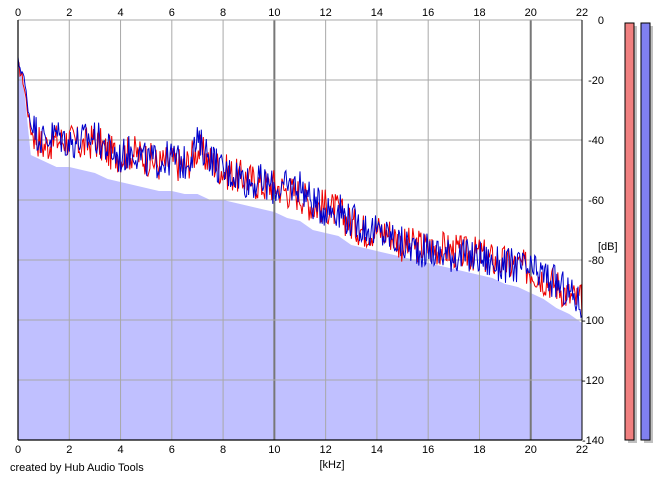 The image size is (664, 481). I want to click on x-tick-labels-top: 0 2 4 6 8 10 12 14 16 18 20 22, so click(301, 13).